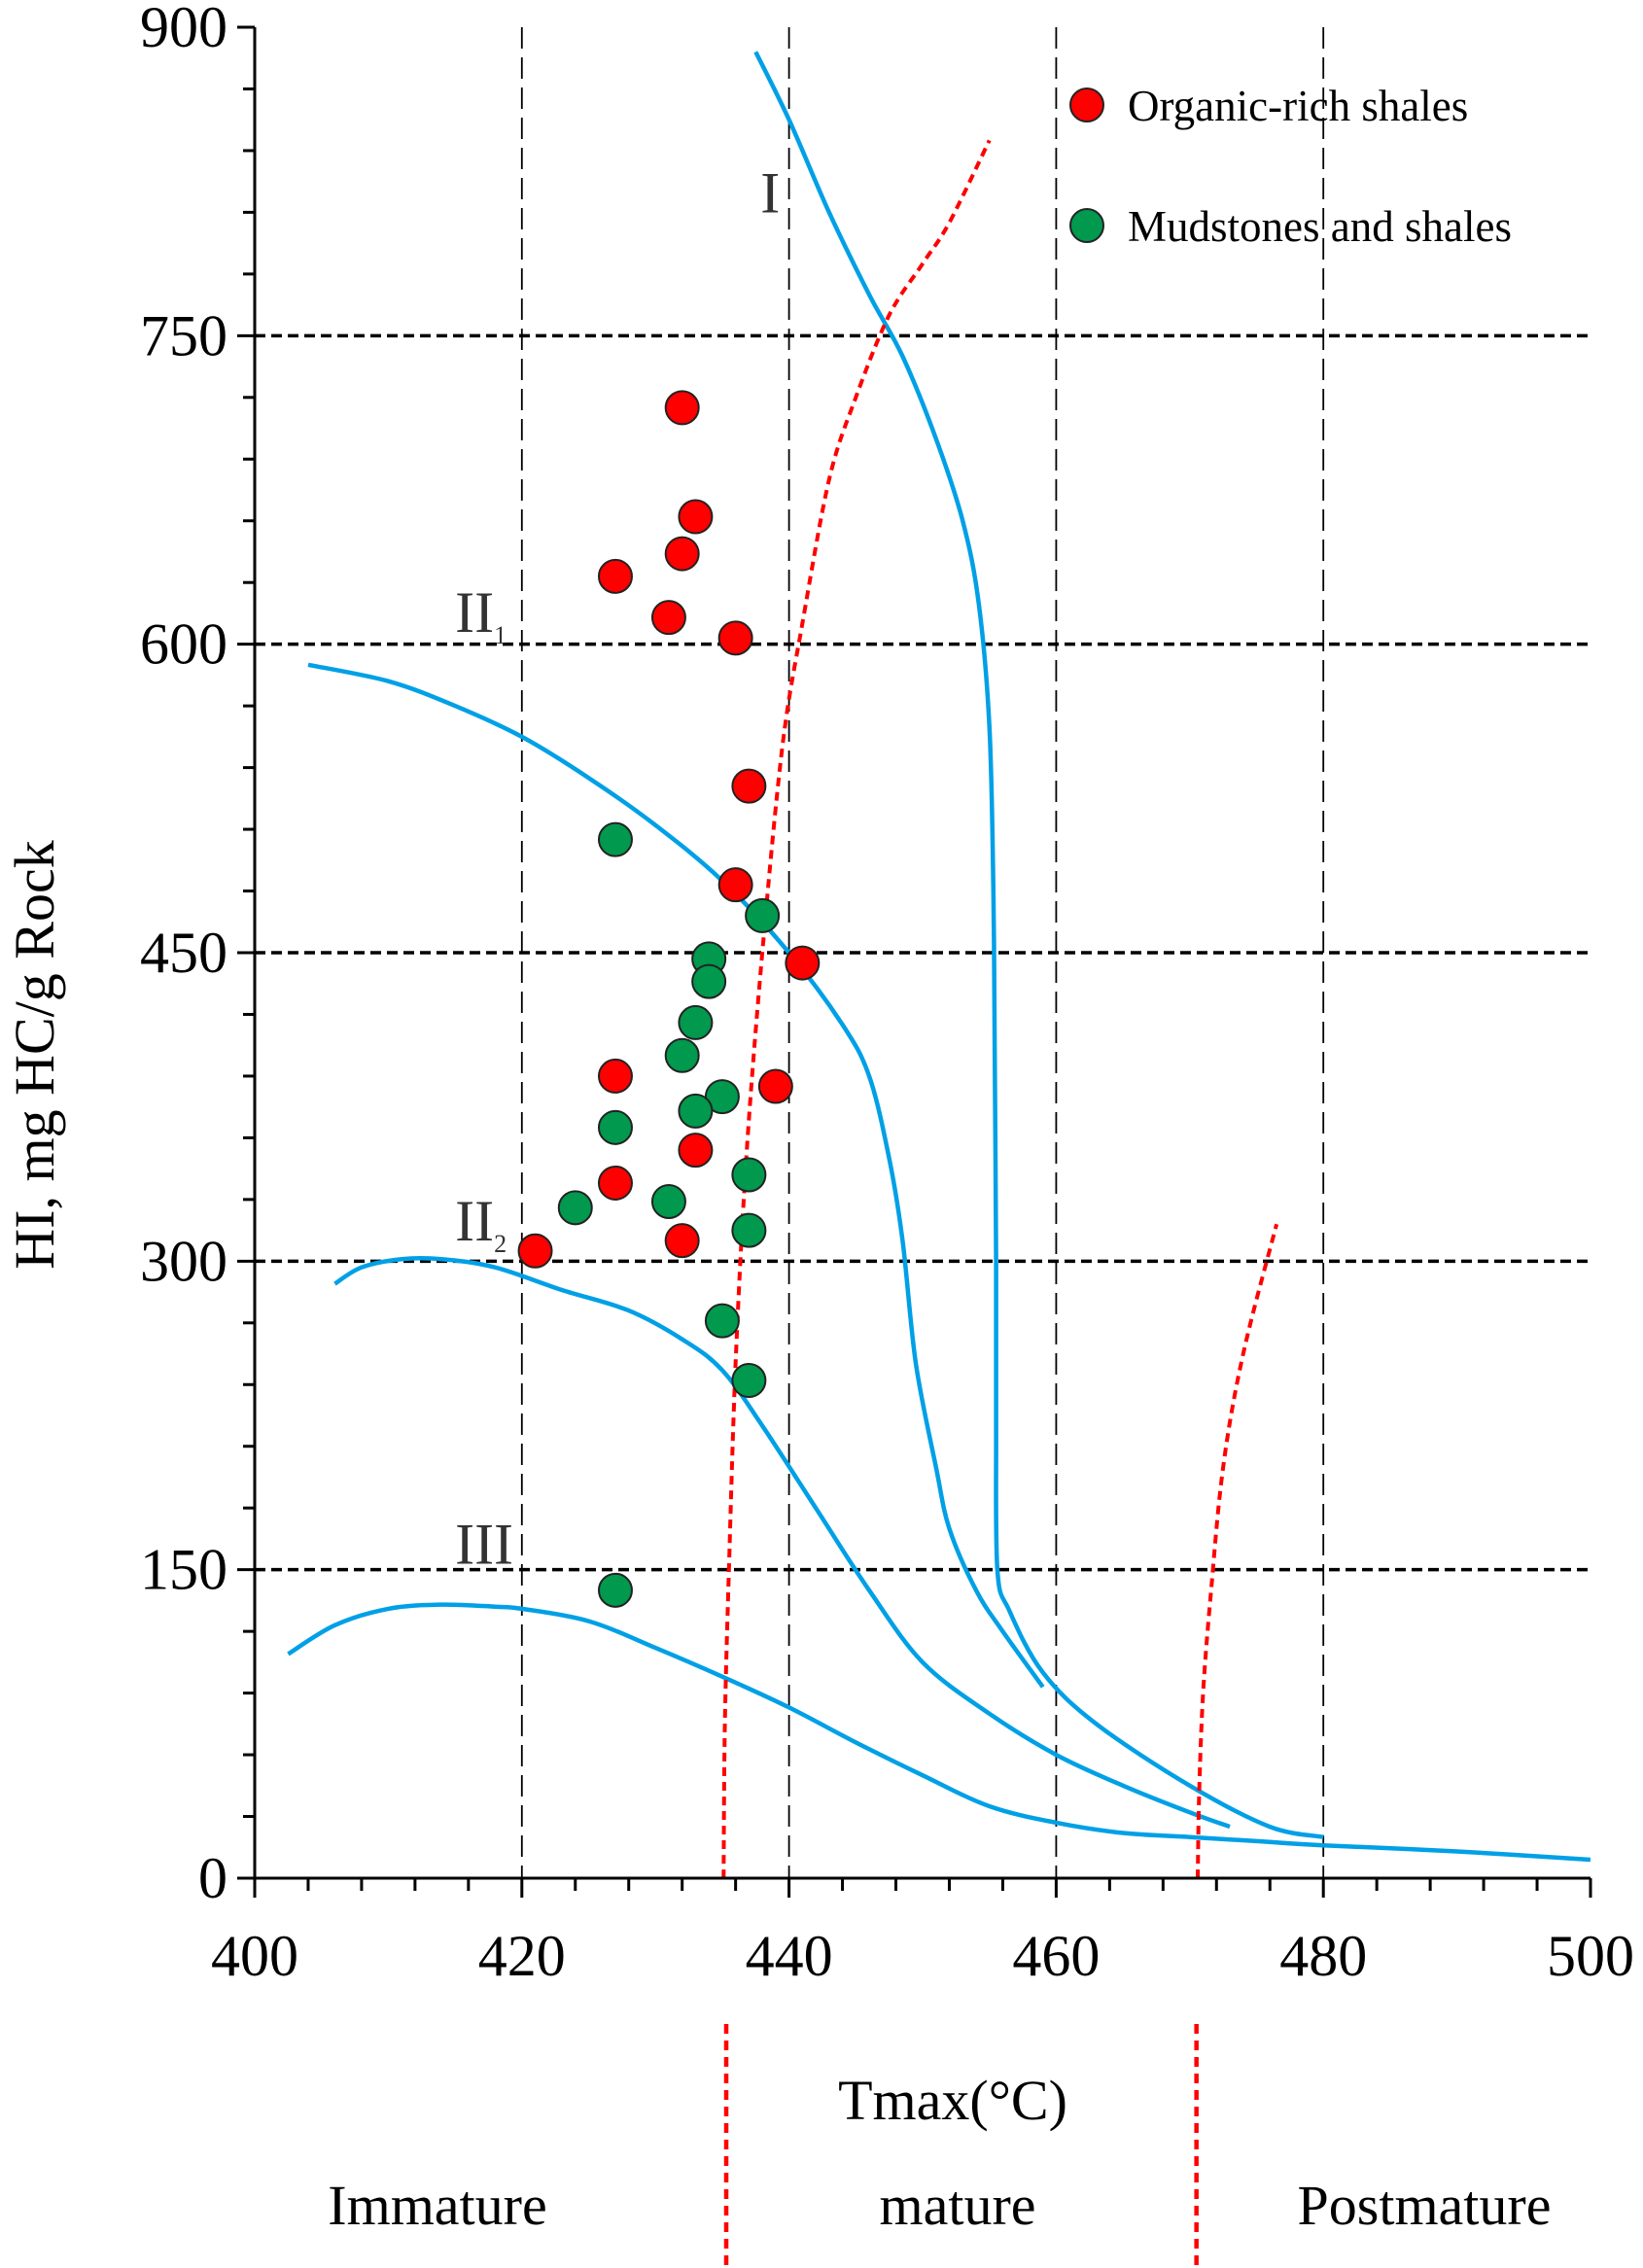 This screenshot has height=2268, width=1643. Describe the element at coordinates (212, 1878) in the screenshot. I see `y-tick-label: 0` at that location.